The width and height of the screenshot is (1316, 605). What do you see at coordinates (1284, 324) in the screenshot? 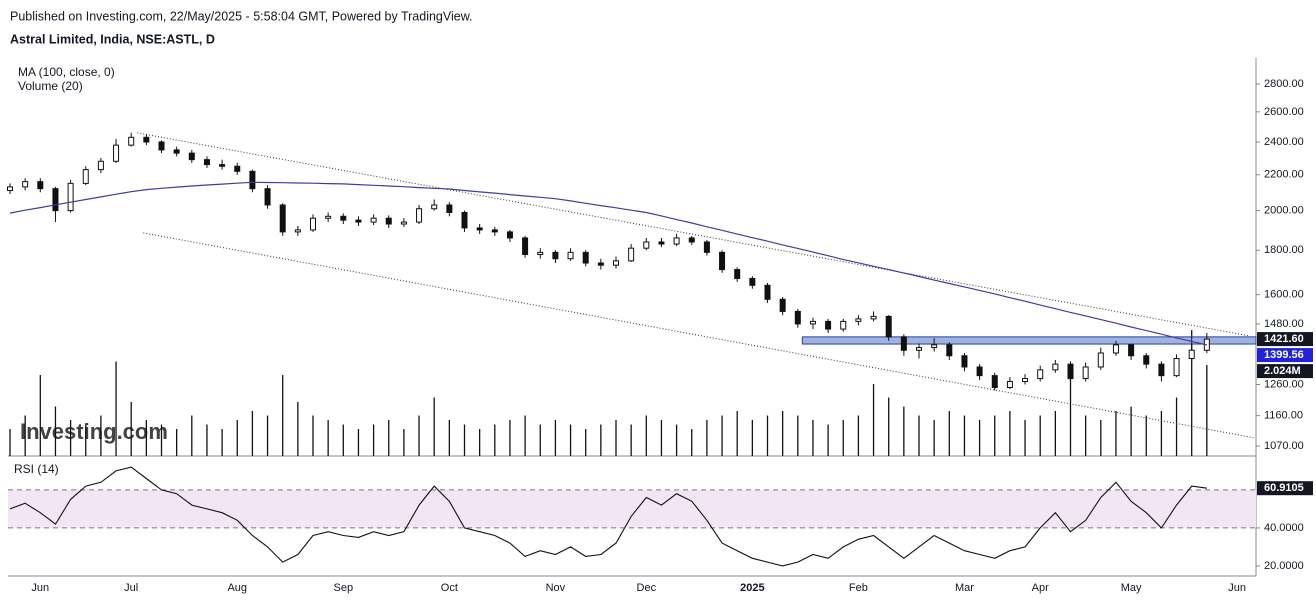
I see `y-tick-label: 1480.00` at bounding box center [1284, 324].